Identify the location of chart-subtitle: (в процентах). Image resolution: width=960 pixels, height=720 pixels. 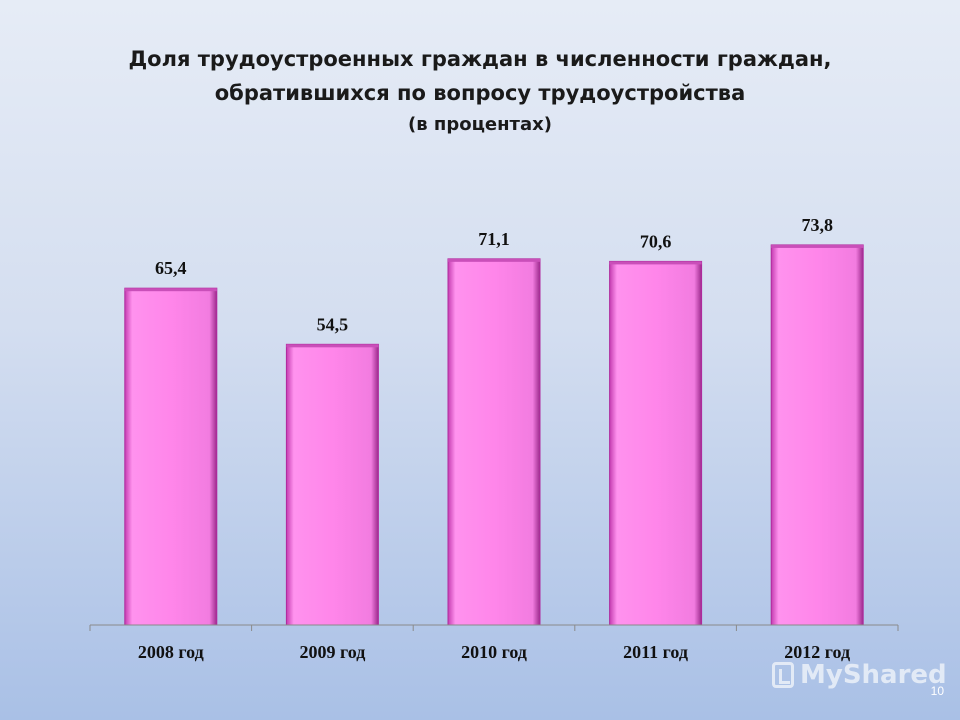
(480, 124).